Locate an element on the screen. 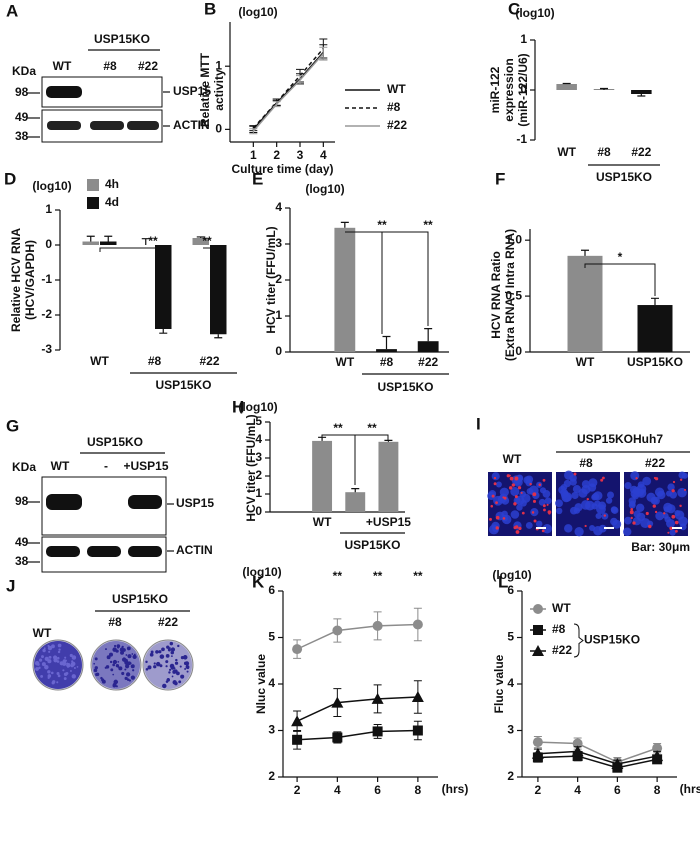  band-label: ACTIN is located at coordinates (194, 550).